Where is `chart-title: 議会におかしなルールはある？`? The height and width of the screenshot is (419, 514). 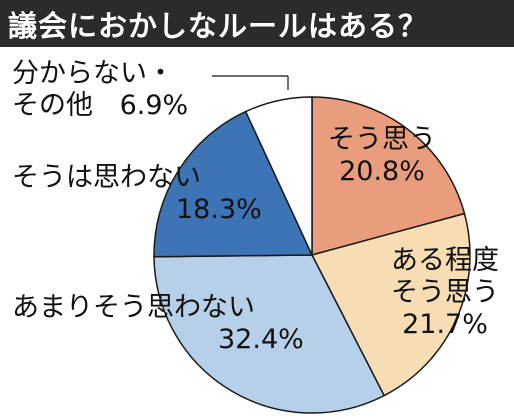 chart-title: 議会におかしなルールはある？ is located at coordinates (257, 23).